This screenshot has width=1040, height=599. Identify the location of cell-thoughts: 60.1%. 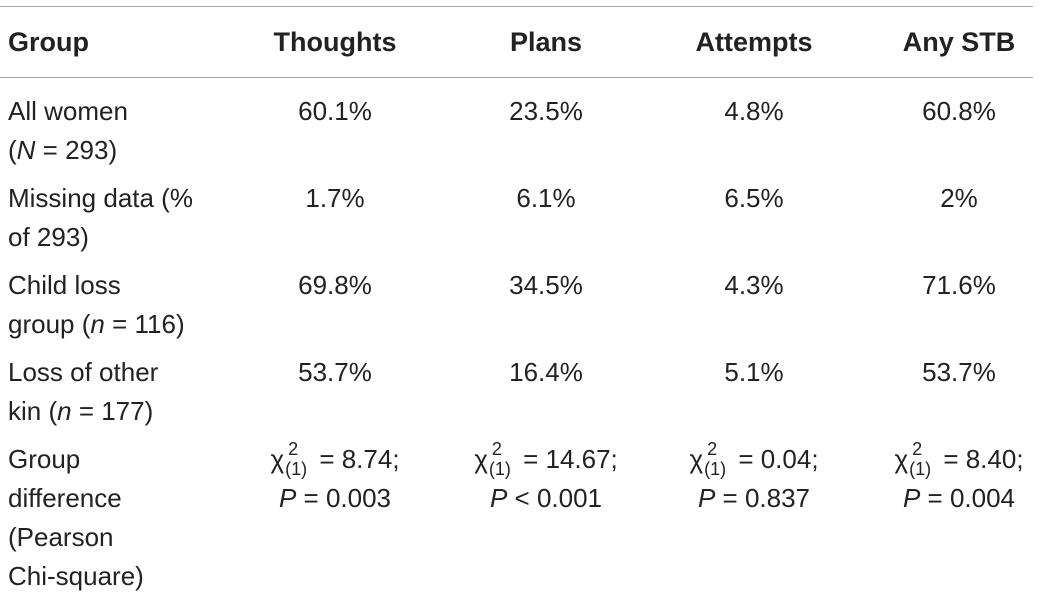
(335, 111).